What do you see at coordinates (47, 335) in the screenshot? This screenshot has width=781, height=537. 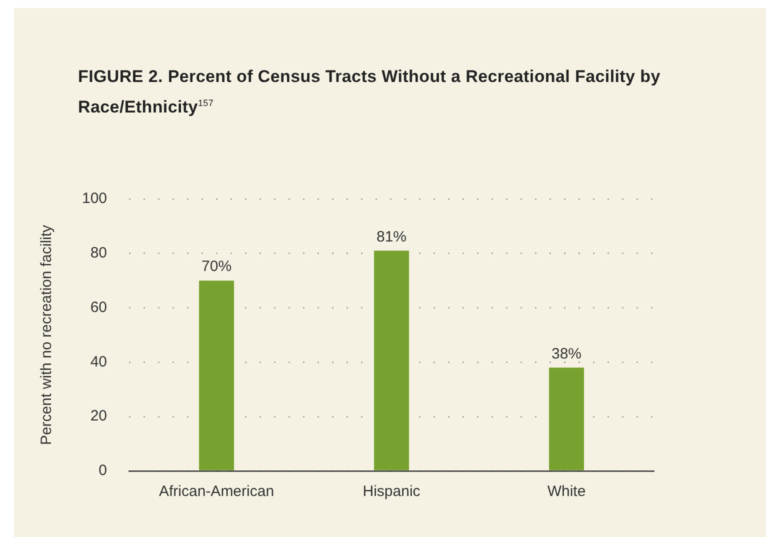 I see `y-axis-title: Percent with no recreation facility` at bounding box center [47, 335].